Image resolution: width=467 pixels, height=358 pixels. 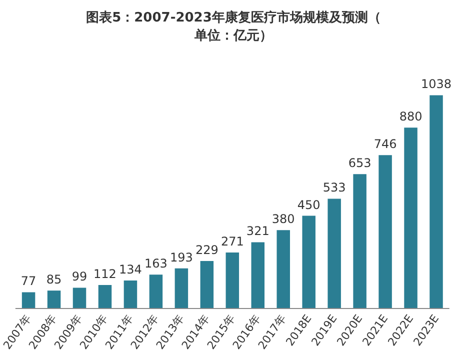 I want to click on data-label: 229, so click(x=206, y=250).